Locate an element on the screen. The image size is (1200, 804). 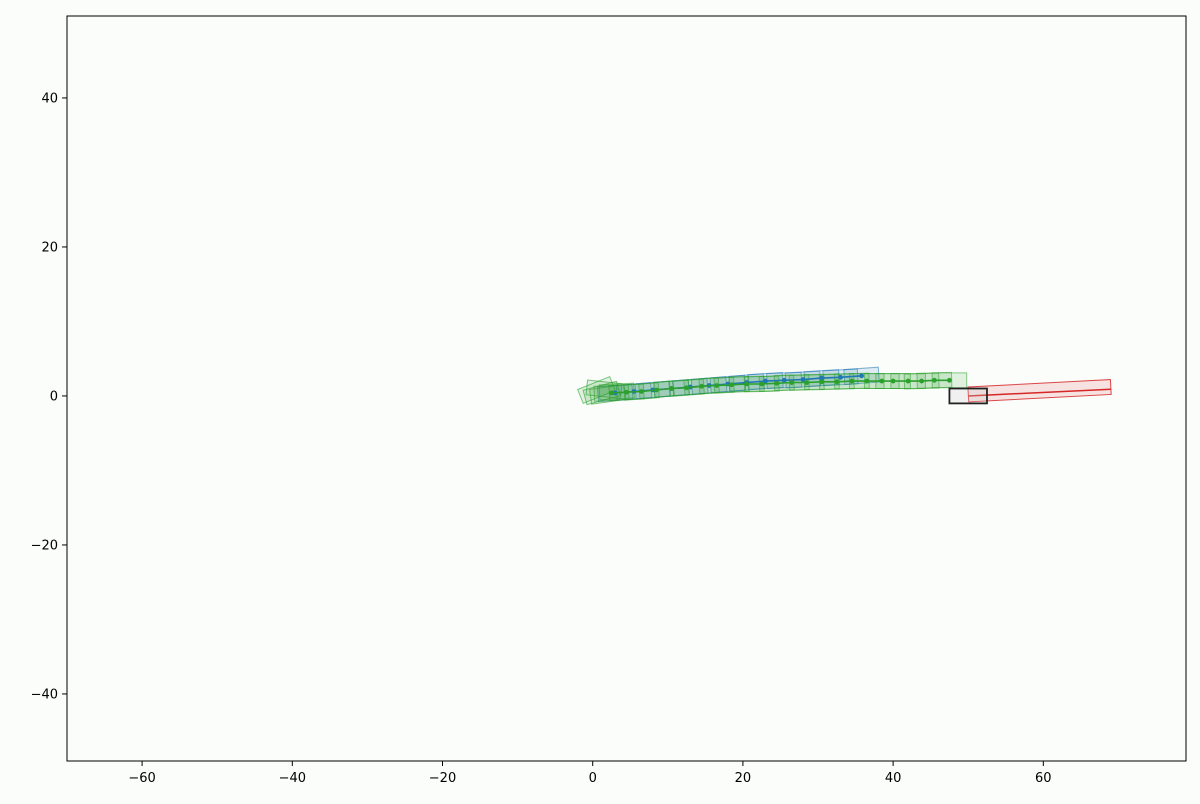
trajectory-line-green is located at coordinates (780, 386).